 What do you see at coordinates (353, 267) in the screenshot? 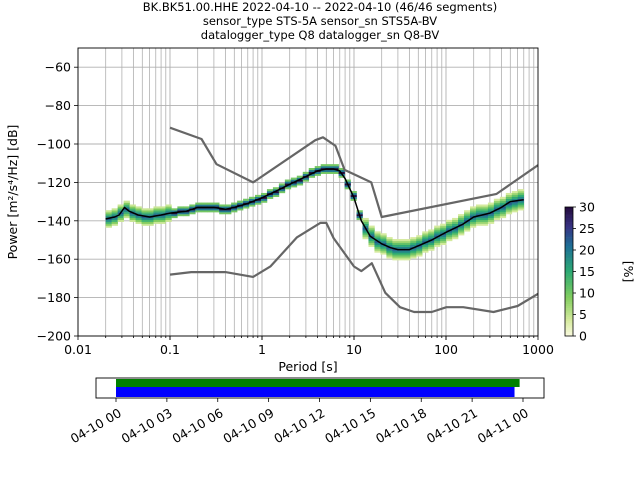
I see `nlnm-line` at bounding box center [353, 267].